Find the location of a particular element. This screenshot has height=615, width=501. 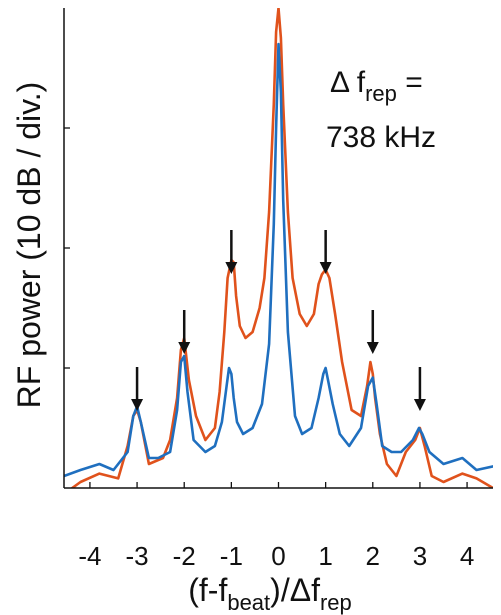

x-tick-label: 4 is located at coordinates (467, 556).